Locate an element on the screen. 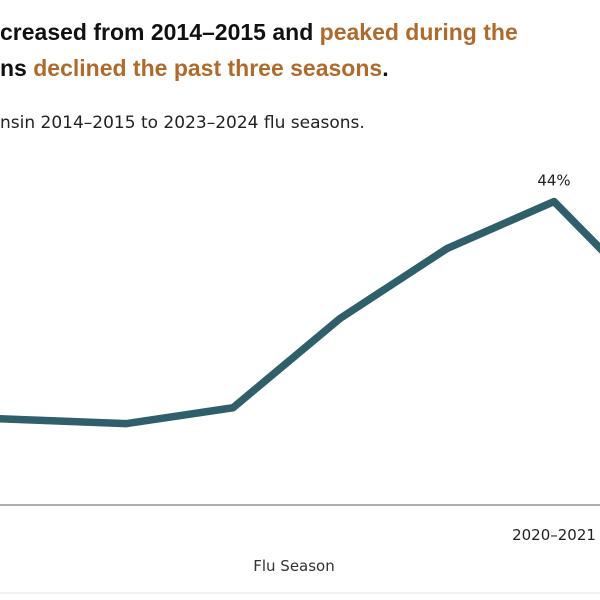 Image resolution: width=600 pixels, height=600 pixels. x-axis-title: Flu Season is located at coordinates (294, 566).